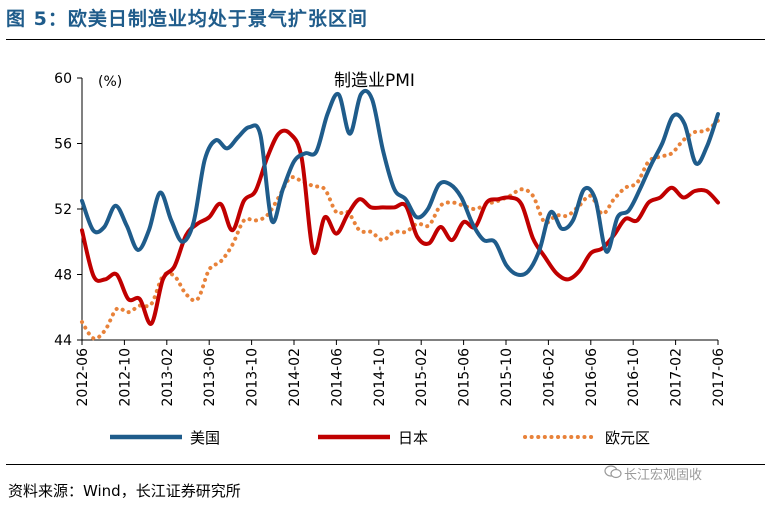  Describe the element at coordinates (385, 464) in the screenshot. I see `source-divider` at that location.